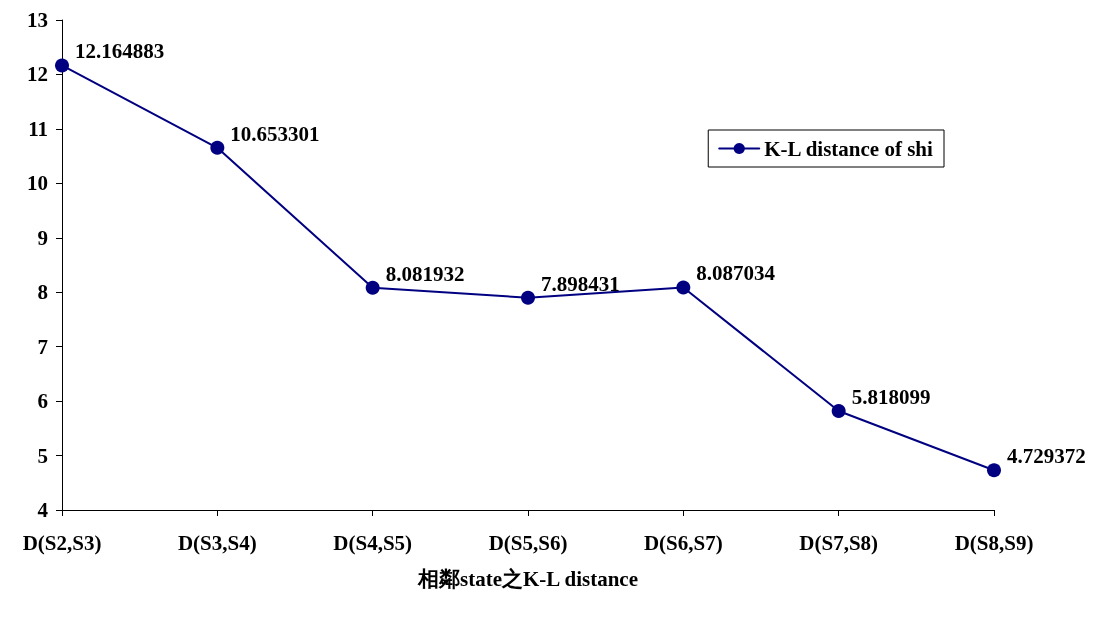  I want to click on data-label: 5.818099, so click(891, 397).